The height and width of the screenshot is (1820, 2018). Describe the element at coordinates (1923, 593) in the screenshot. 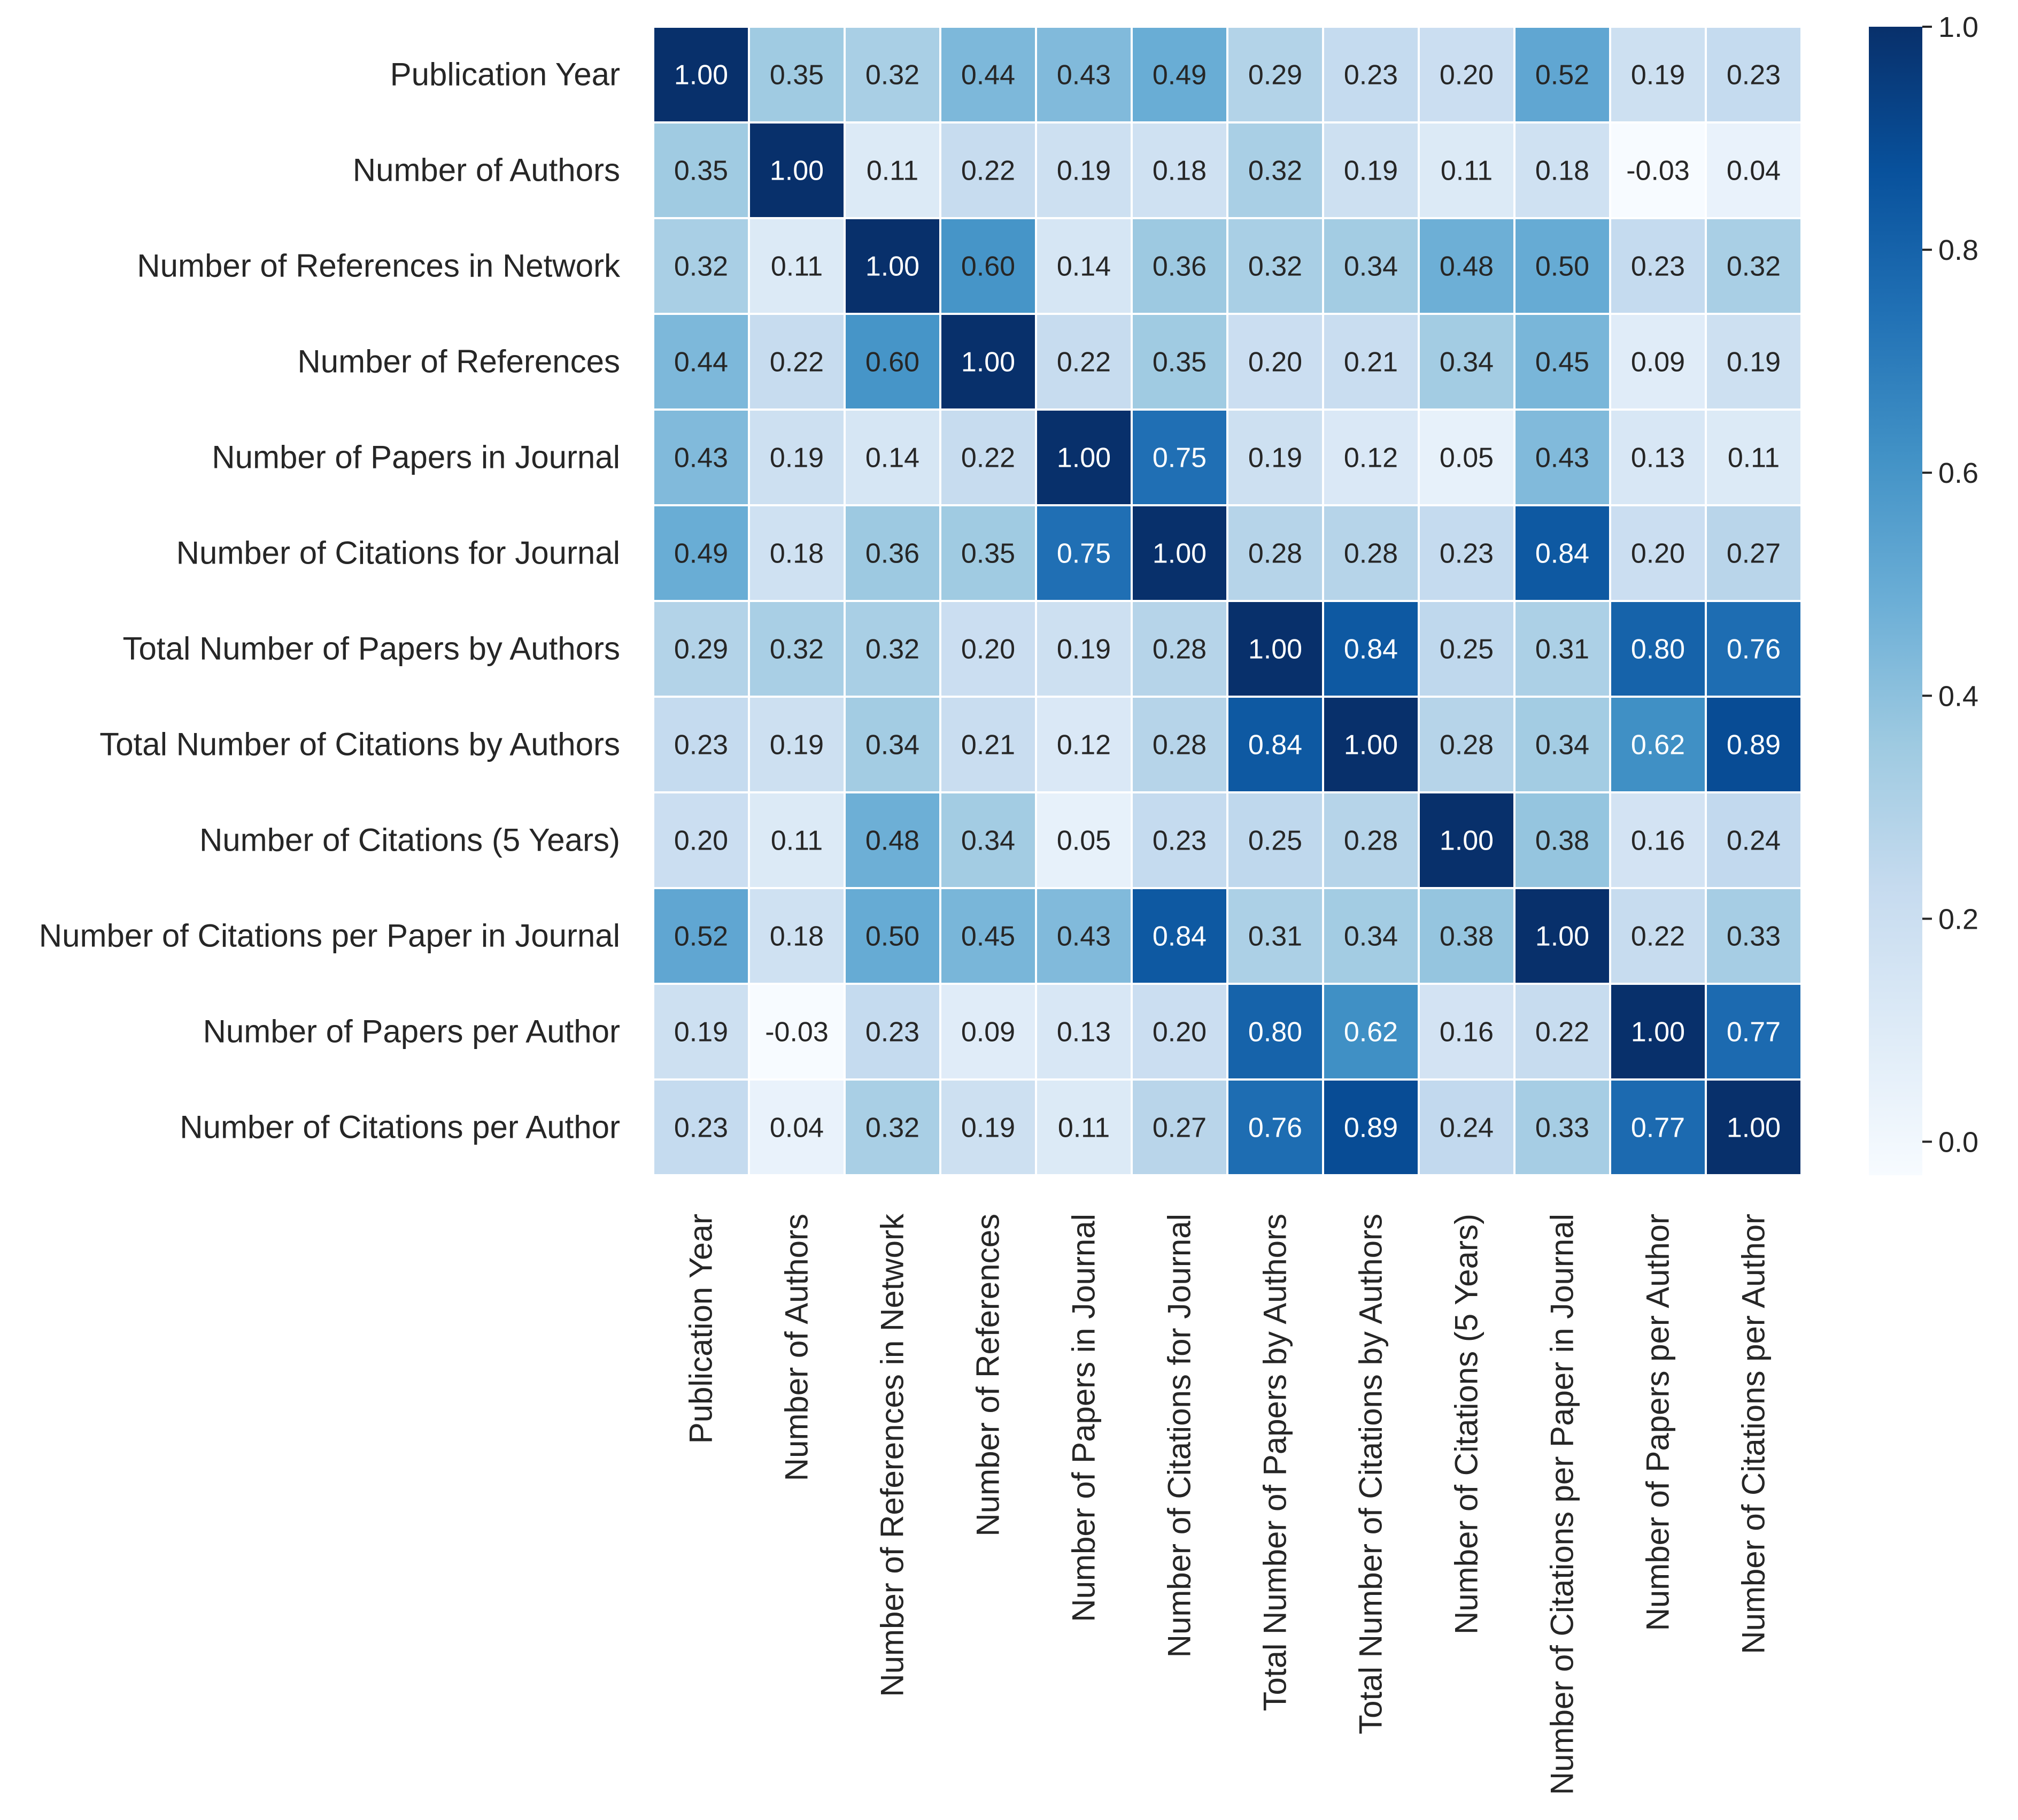

I see `colorbar: 0.0 0.2 0.4 0.6 0.8 1.0` at that location.